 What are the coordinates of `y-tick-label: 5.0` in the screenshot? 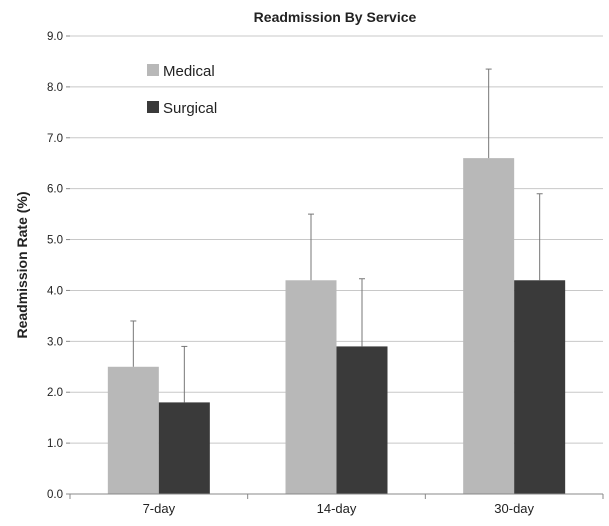 It's located at (55, 241).